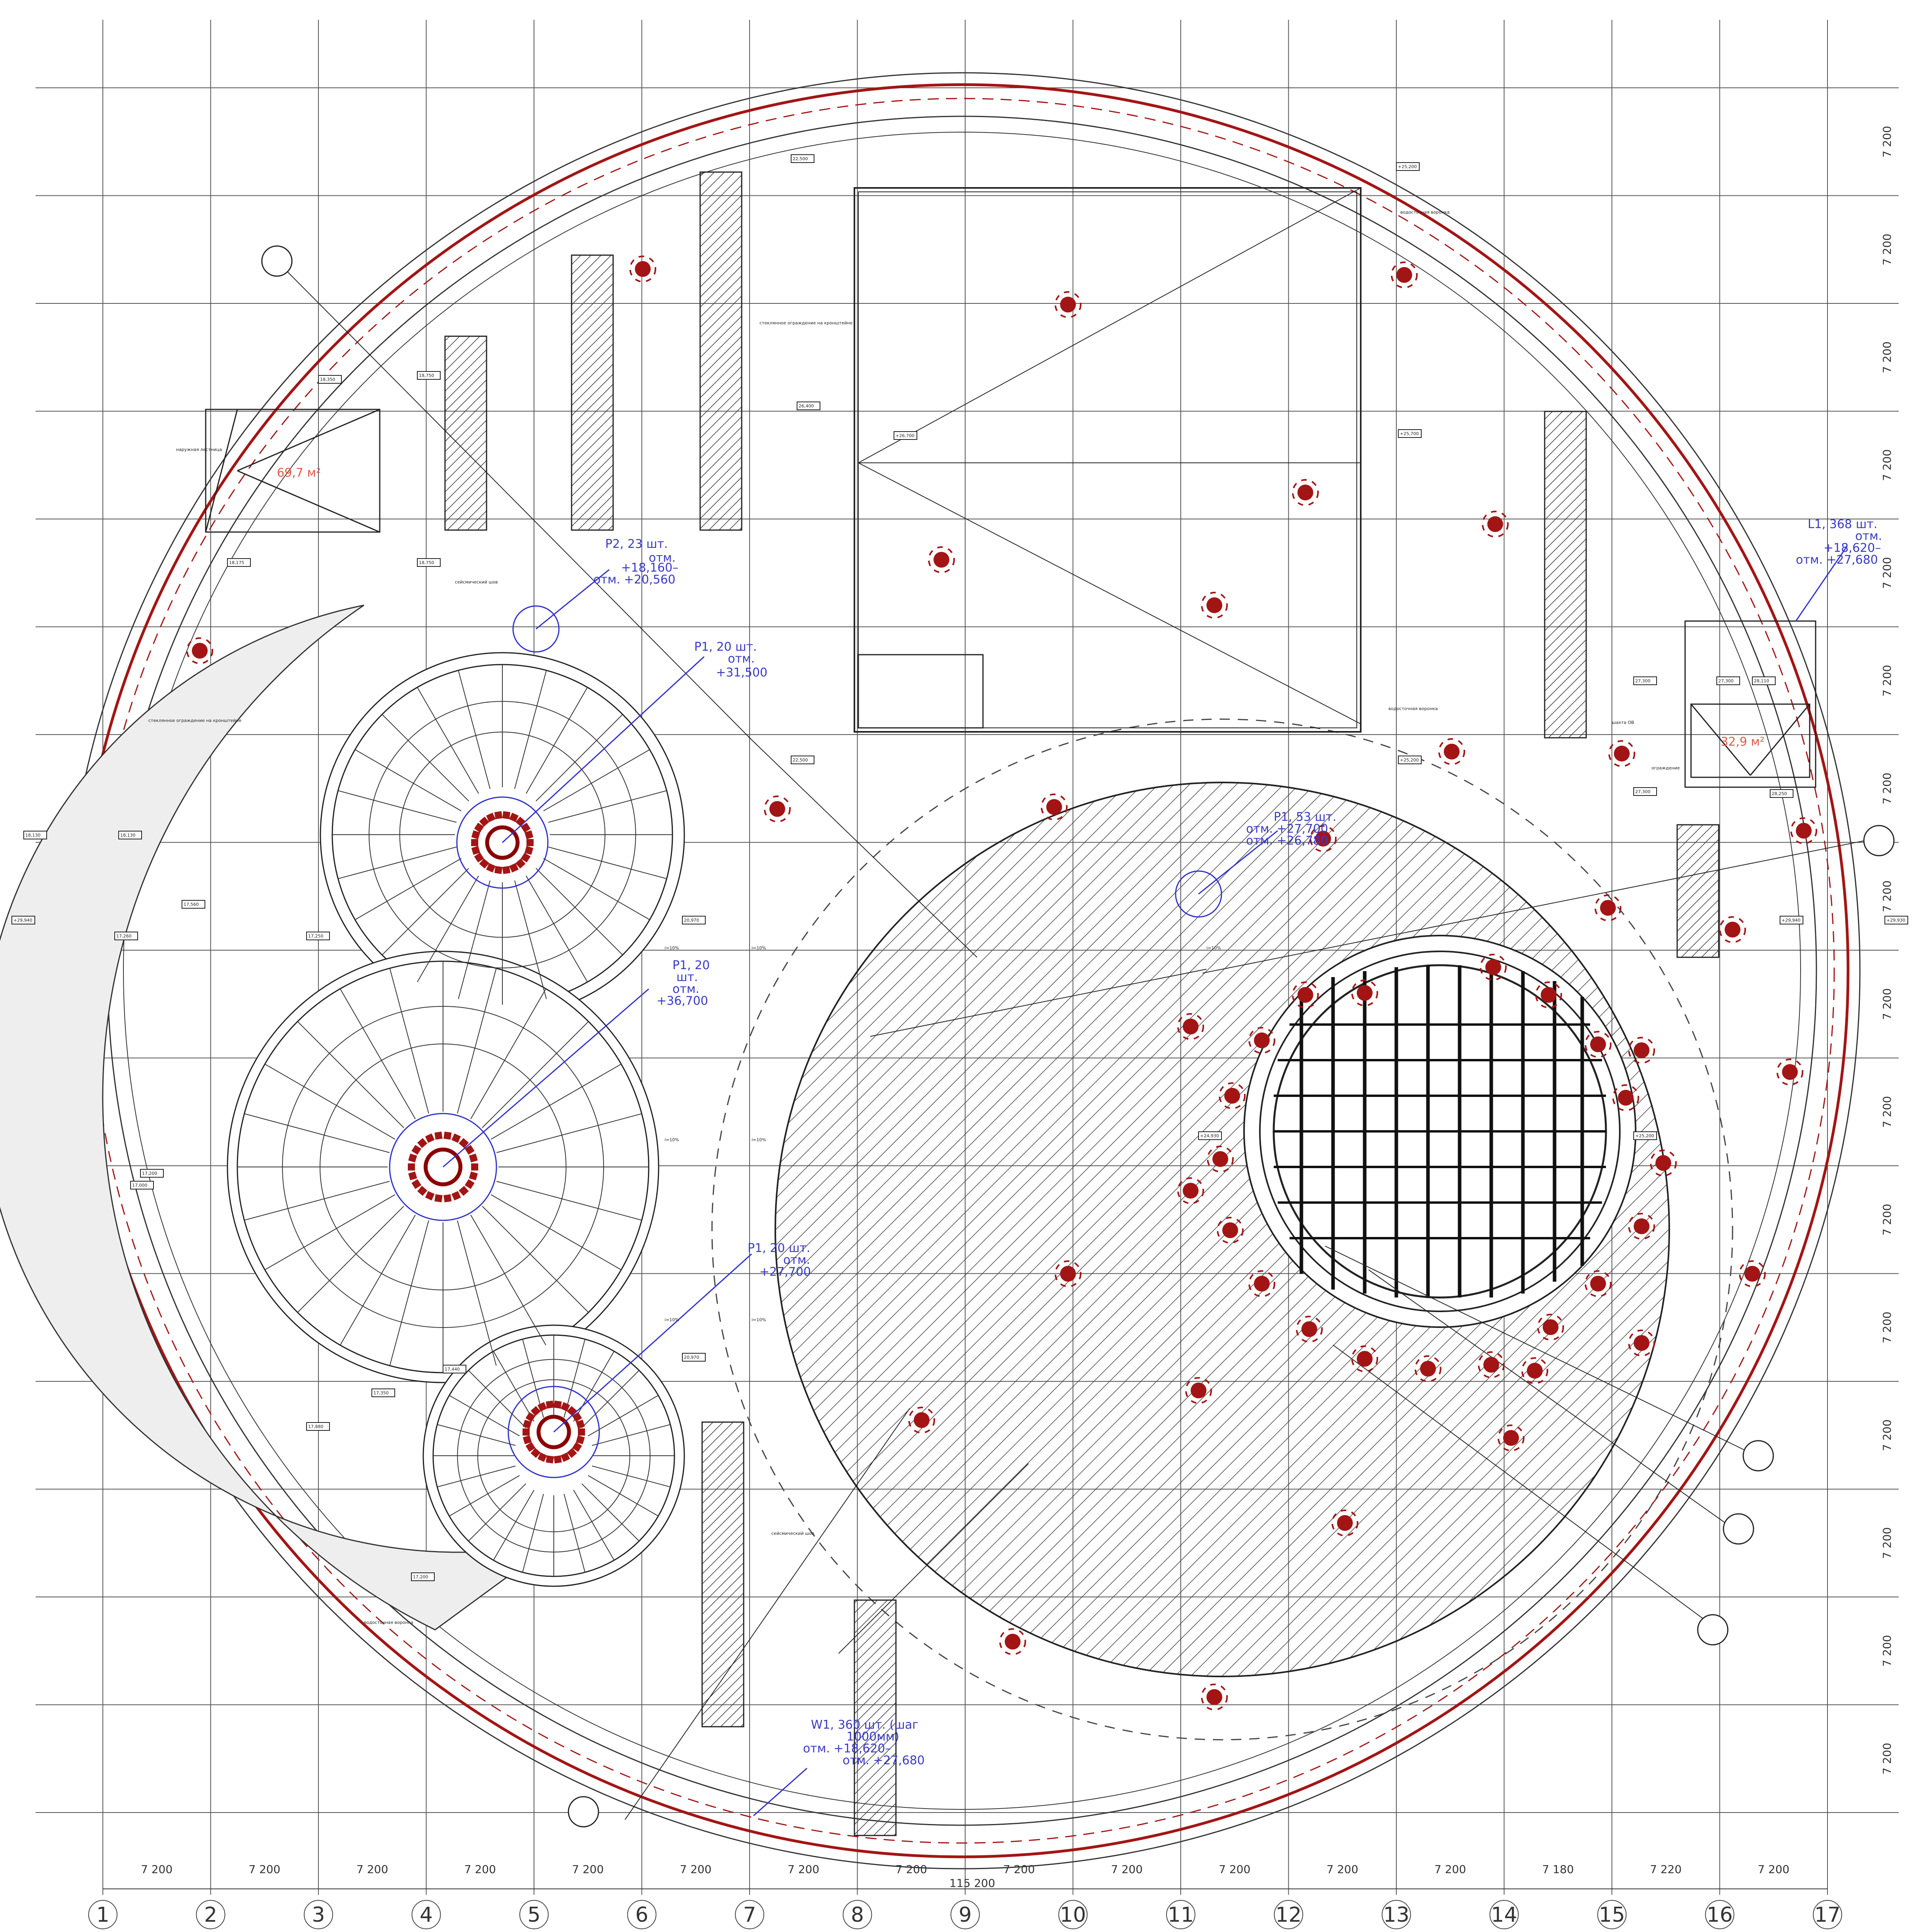 The height and width of the screenshot is (1932, 1924). I want to click on span-label: 7 220, so click(1666, 1869).